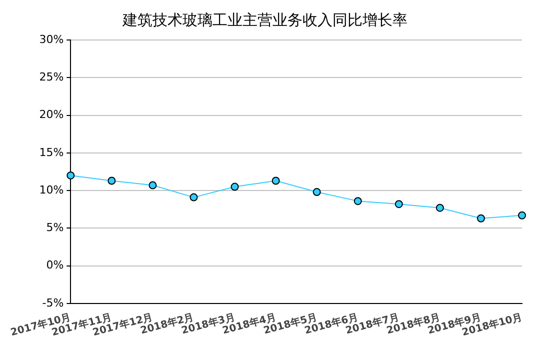  Describe the element at coordinates (51, 39) in the screenshot. I see `y-tick-label: 30%` at that location.